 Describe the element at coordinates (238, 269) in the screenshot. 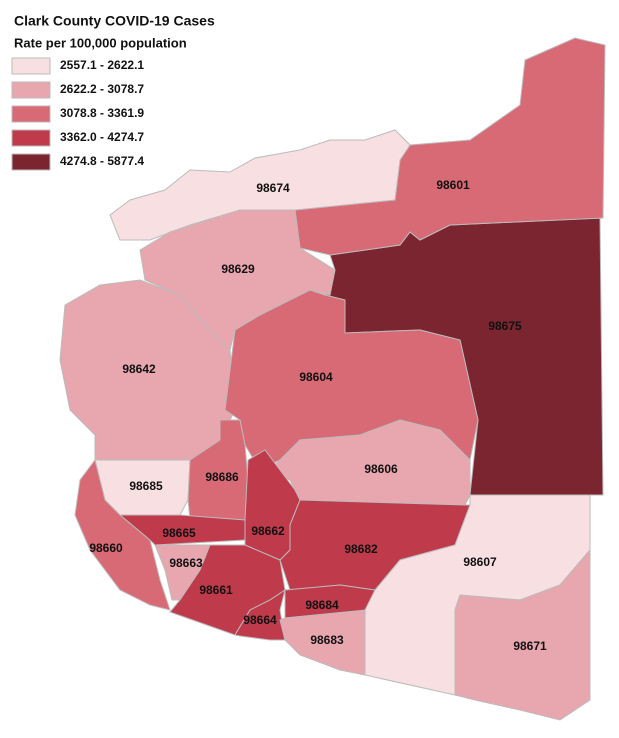

I see `zip-label: 98629` at that location.